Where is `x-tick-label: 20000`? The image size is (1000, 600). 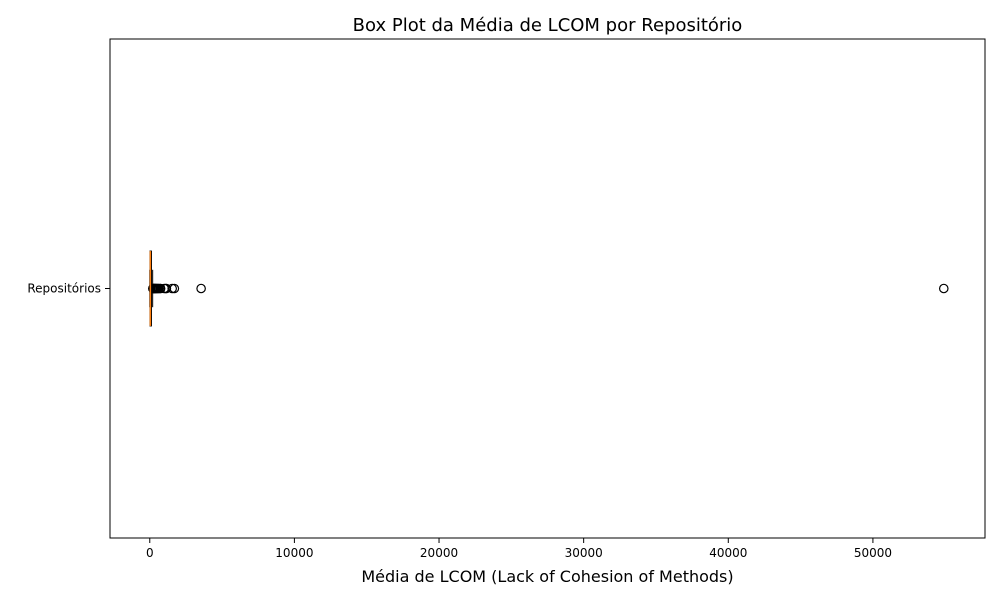
x-tick-label: 20000 is located at coordinates (439, 553).